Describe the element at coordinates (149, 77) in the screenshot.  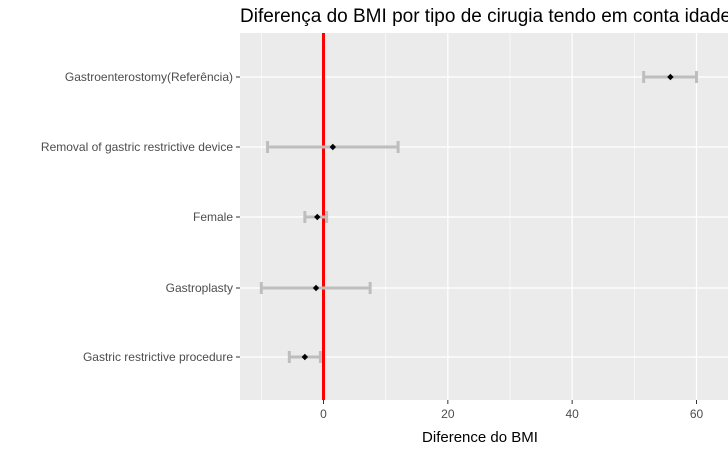
I see `y-tick-label: Gastroenterostomy(Referência)` at that location.